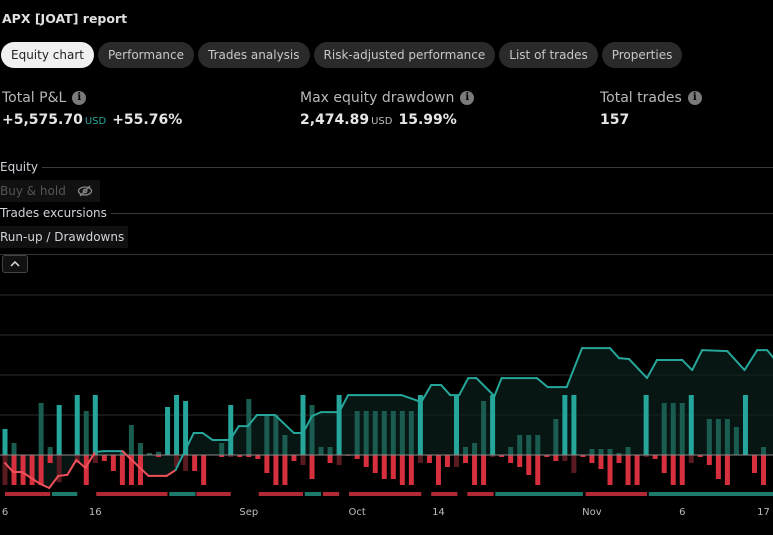  I want to click on legend-buy-hold: Buy & hold, so click(50, 191).